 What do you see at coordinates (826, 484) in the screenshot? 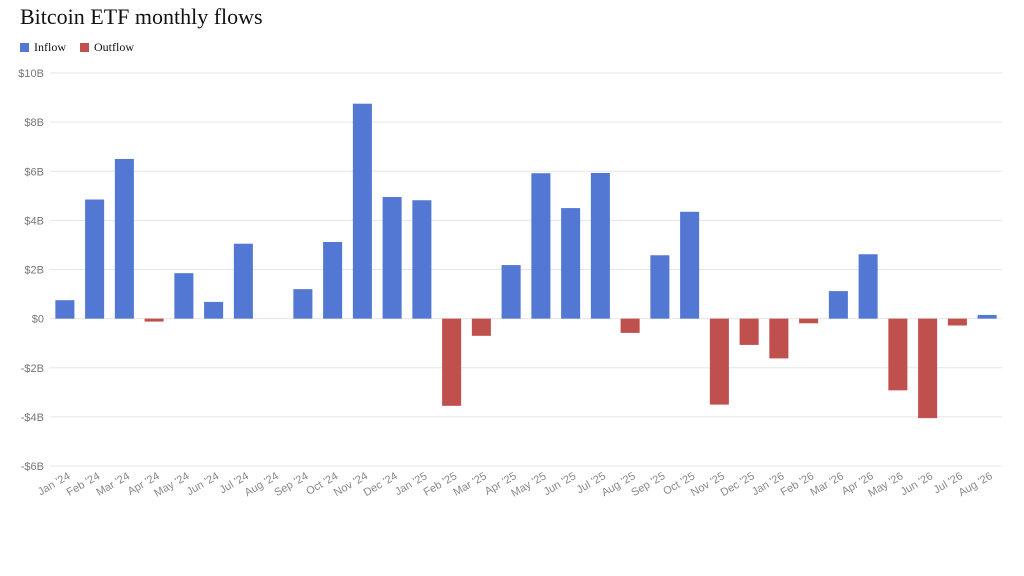
I see `x-tick-label: Mar '26` at bounding box center [826, 484].